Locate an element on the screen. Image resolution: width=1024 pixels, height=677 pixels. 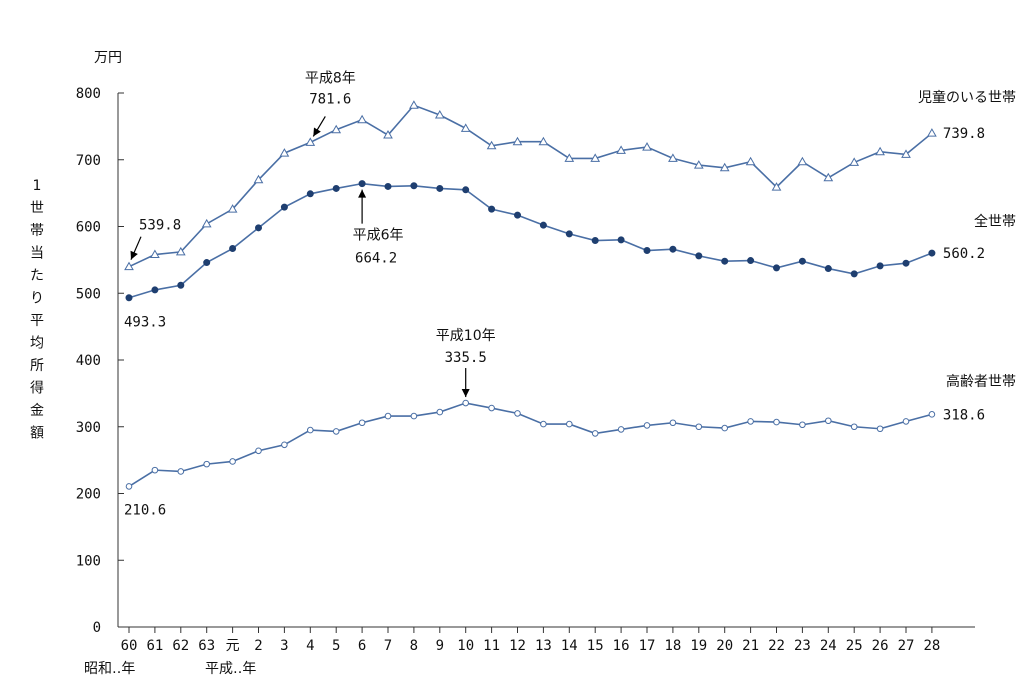
annotation-value: 318.6 is located at coordinates (964, 415).